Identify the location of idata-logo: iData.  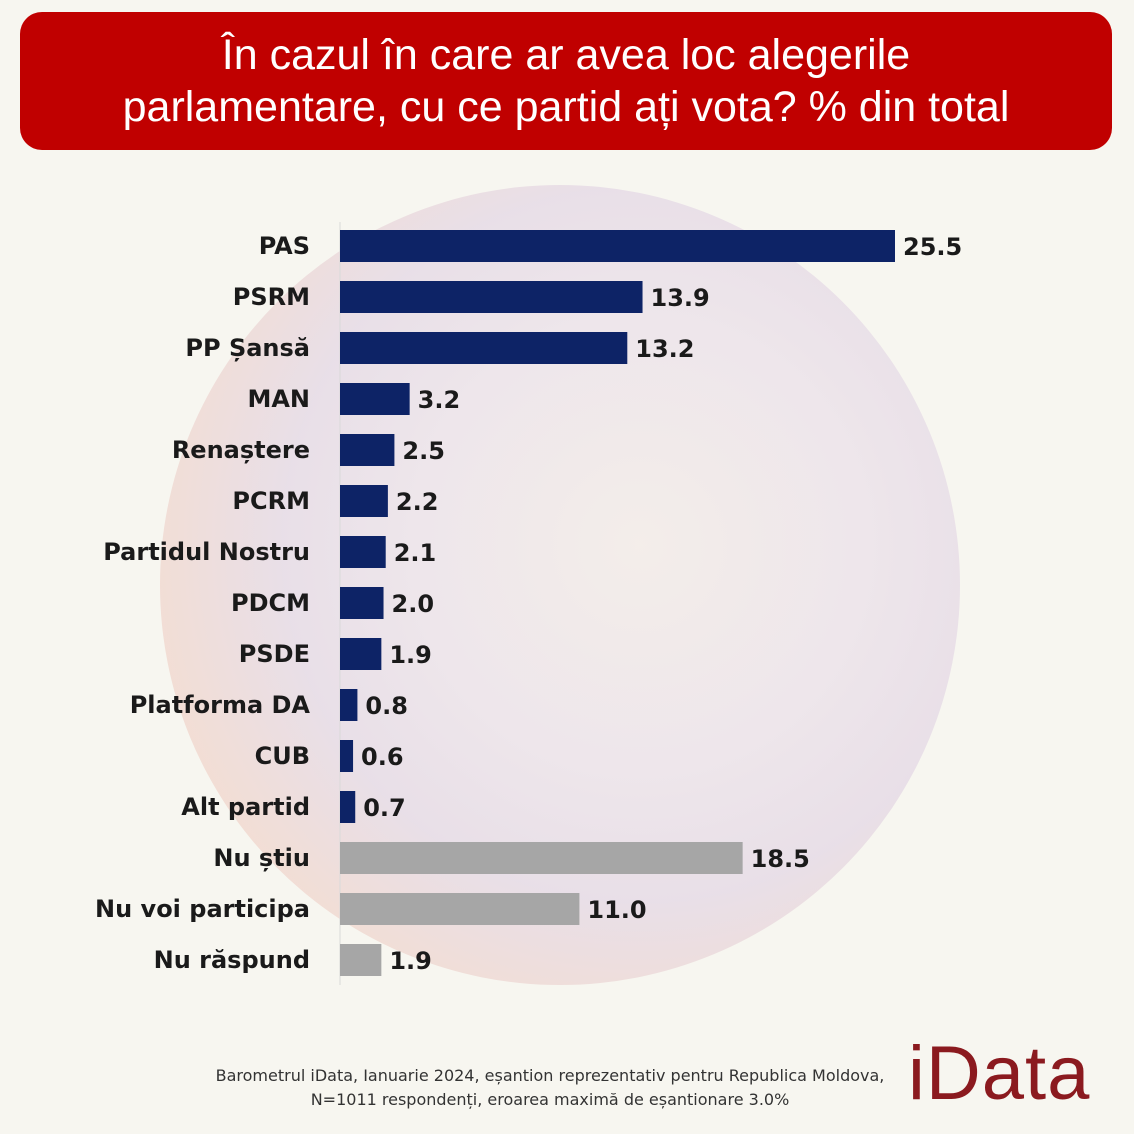
(999, 1073).